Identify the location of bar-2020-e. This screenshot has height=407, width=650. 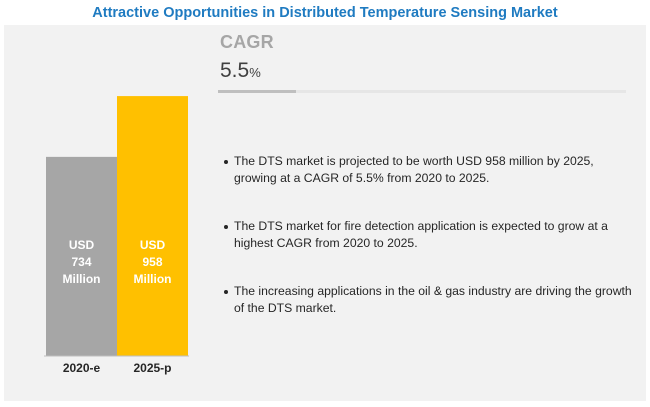
(81, 256).